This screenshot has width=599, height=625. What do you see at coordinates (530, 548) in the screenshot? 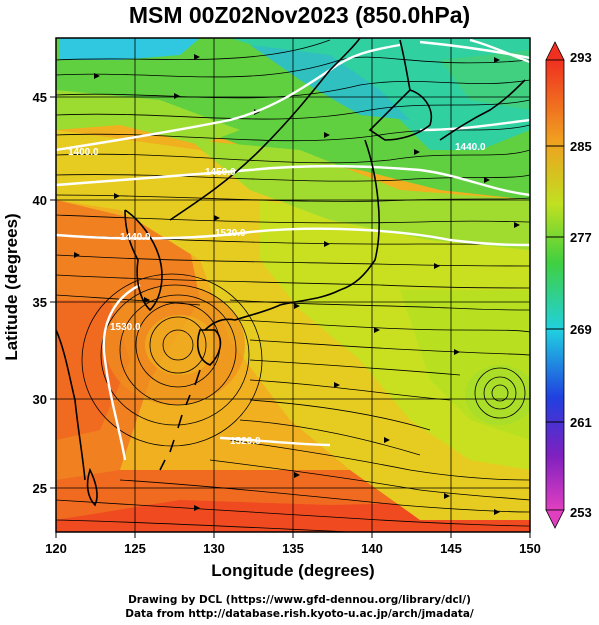
I see `x-tick-label: 150` at bounding box center [530, 548].